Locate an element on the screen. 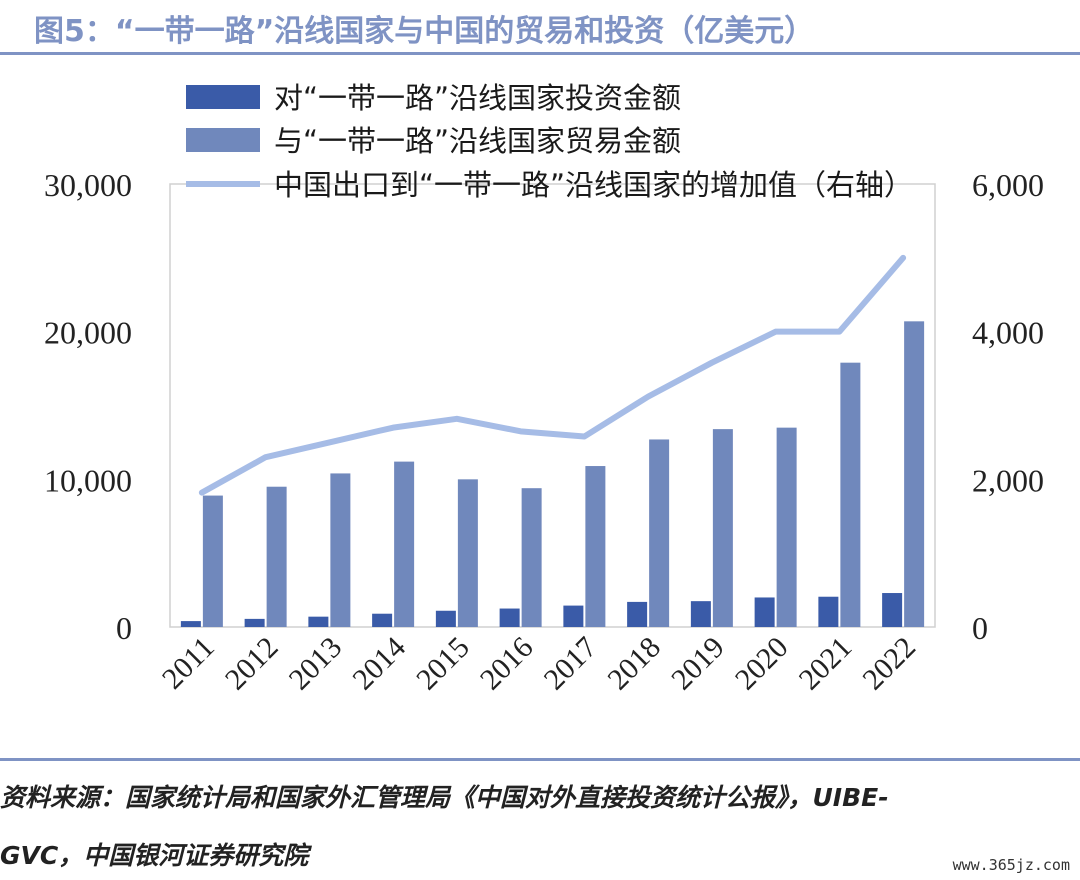  x-tick-label: 2013 is located at coordinates (316, 664).